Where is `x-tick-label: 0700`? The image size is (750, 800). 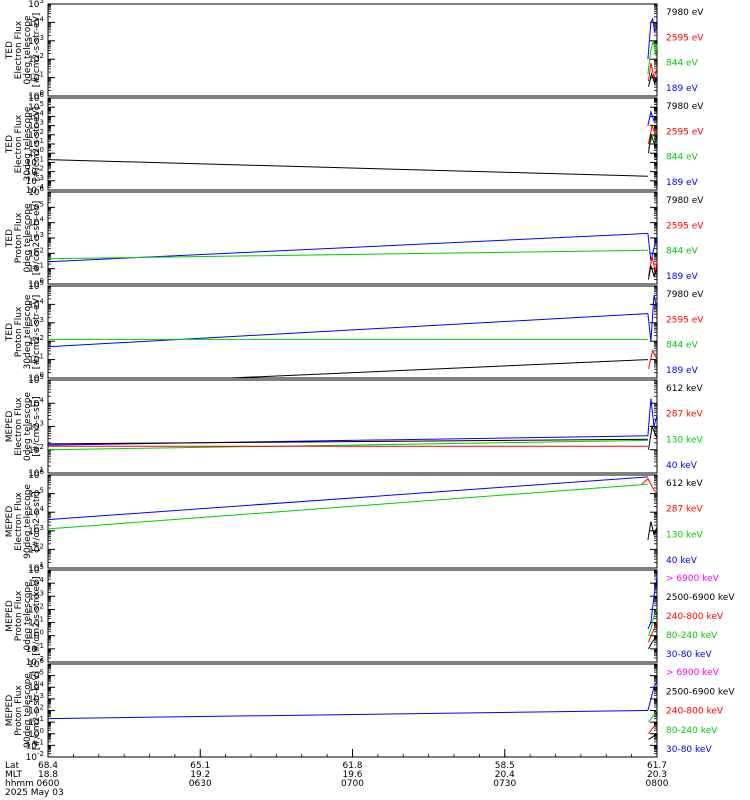
x-tick-label: 0700 is located at coordinates (352, 784).